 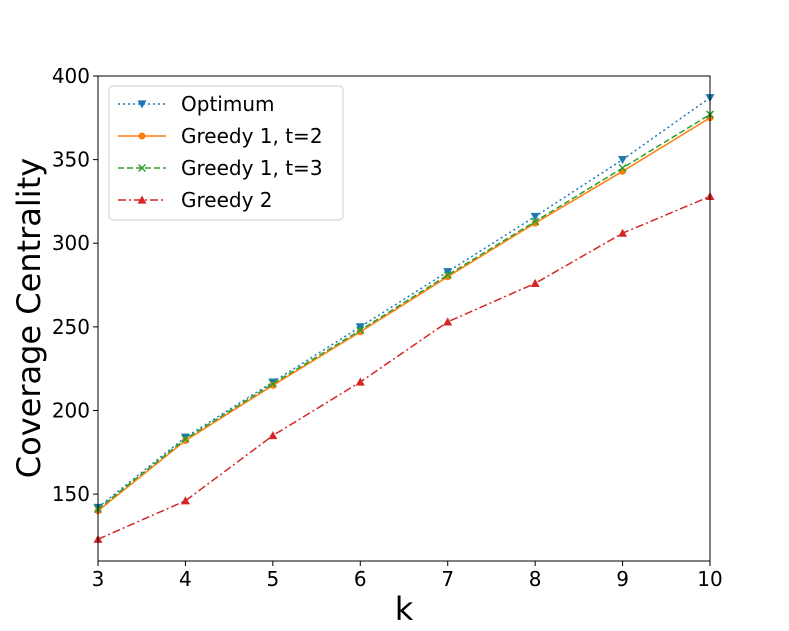 I want to click on legend-box, so click(x=226, y=153).